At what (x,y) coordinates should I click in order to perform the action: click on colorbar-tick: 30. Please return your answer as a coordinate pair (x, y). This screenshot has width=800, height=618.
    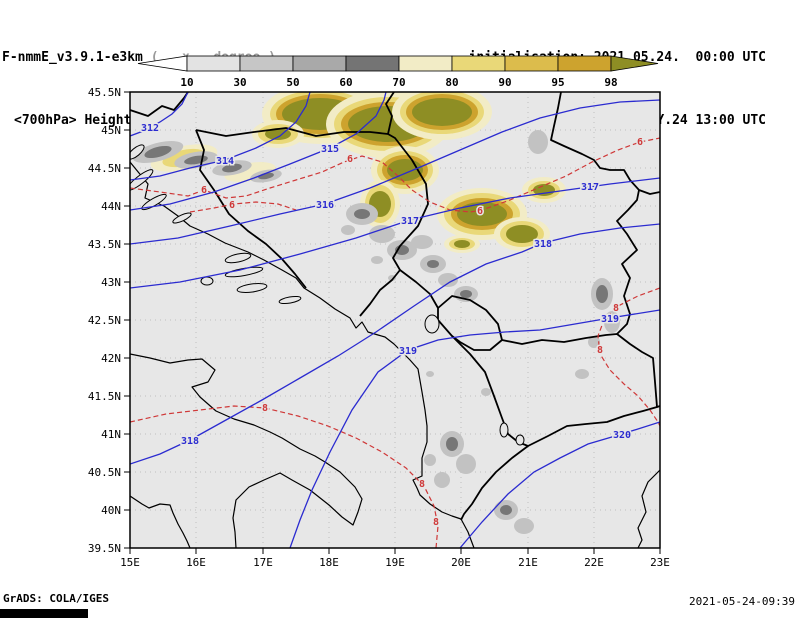
    Looking at the image, I should click on (239, 82).